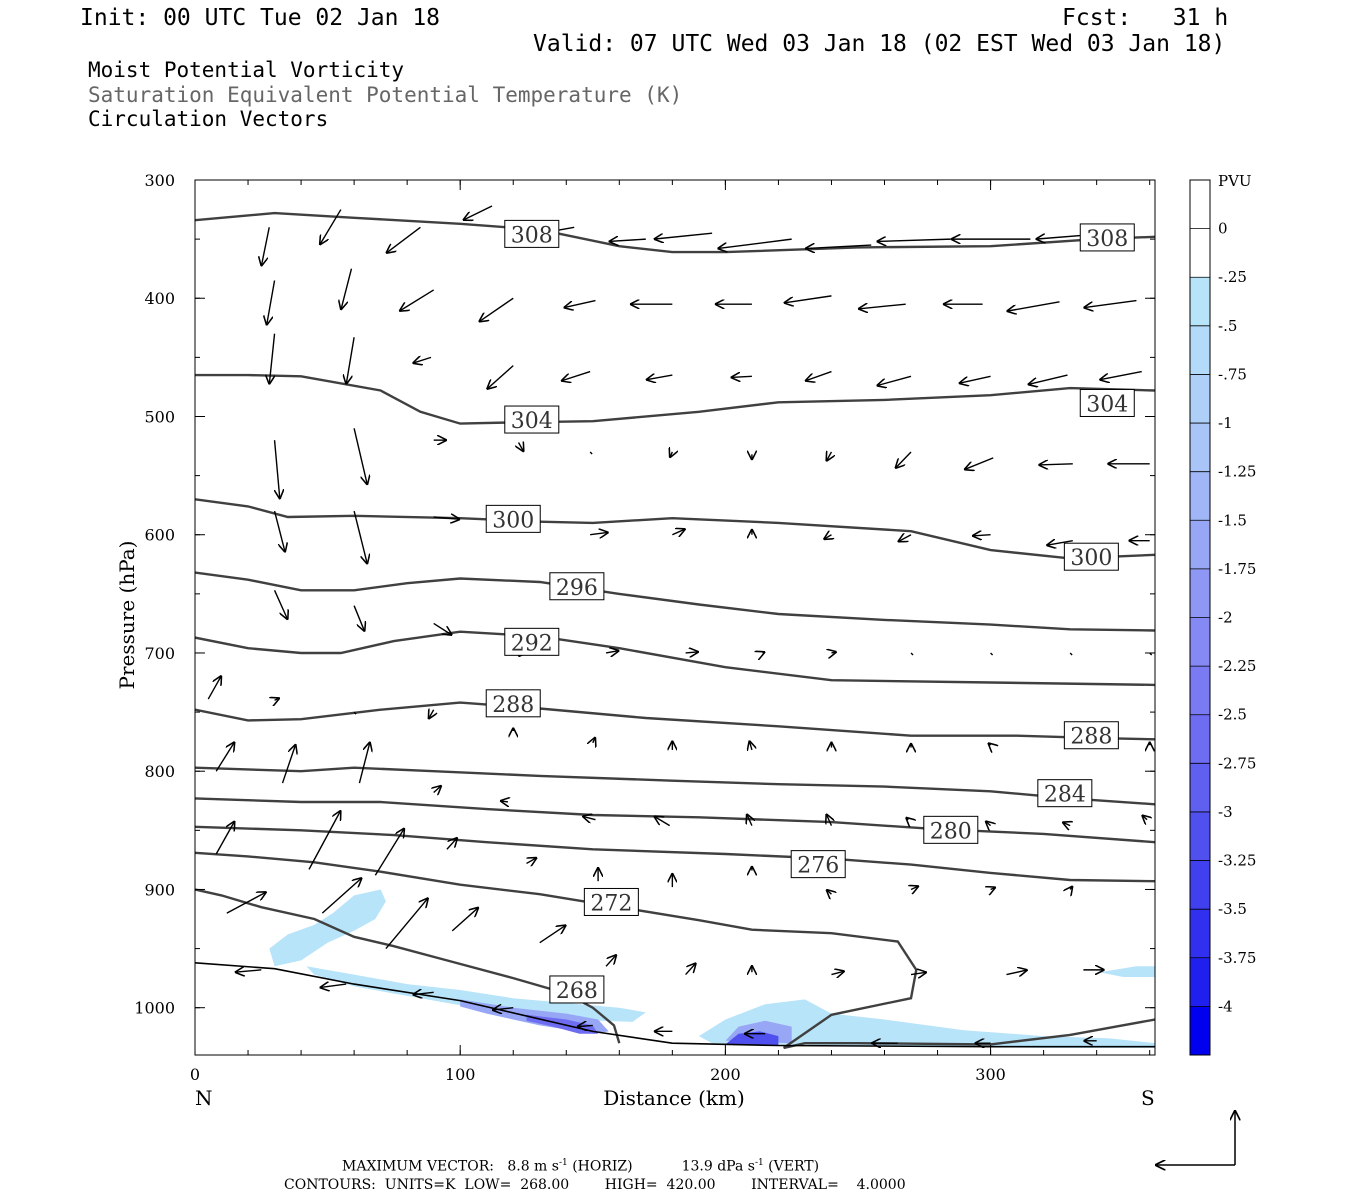  What do you see at coordinates (1237, 958) in the screenshot?
I see `colorbar-label-15: -3.75` at bounding box center [1237, 958].